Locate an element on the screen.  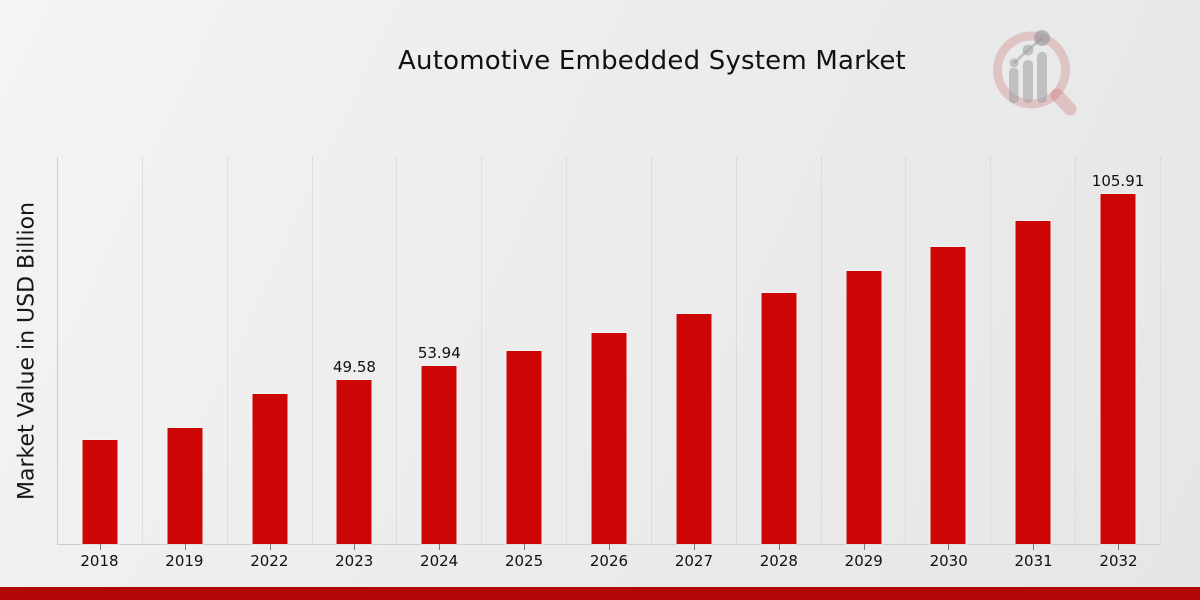
x-axis-label-2026: 2026 is located at coordinates (609, 561).